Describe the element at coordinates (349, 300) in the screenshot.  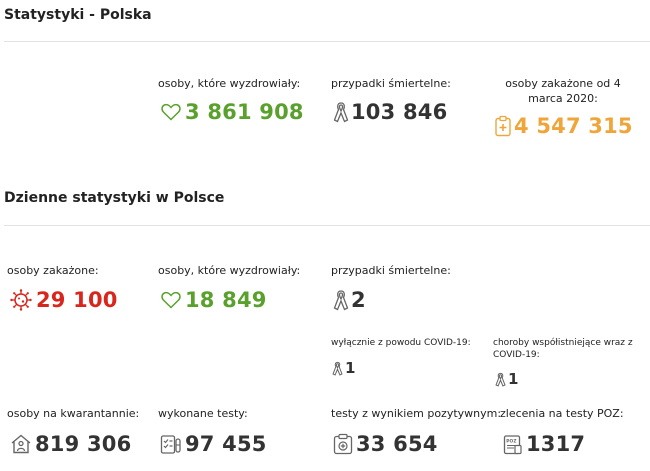
I see `daily-deaths-stat: 2` at that location.